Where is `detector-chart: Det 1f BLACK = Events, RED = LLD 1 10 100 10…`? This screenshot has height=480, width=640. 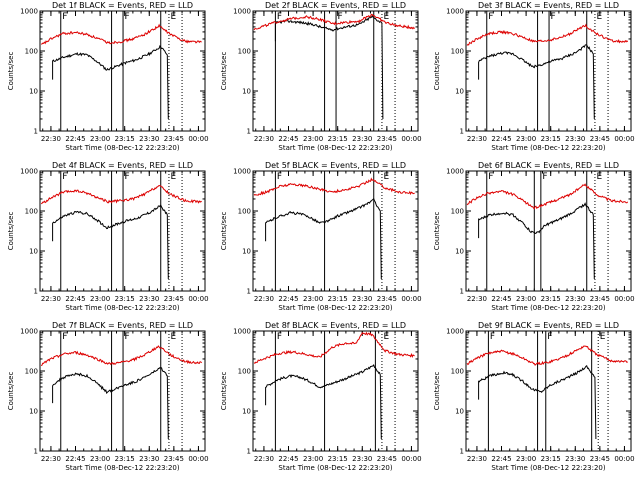
detector-chart: Det 1f BLACK = Events, RED = LLD 1 10 100 10… is located at coordinates (108, 76).